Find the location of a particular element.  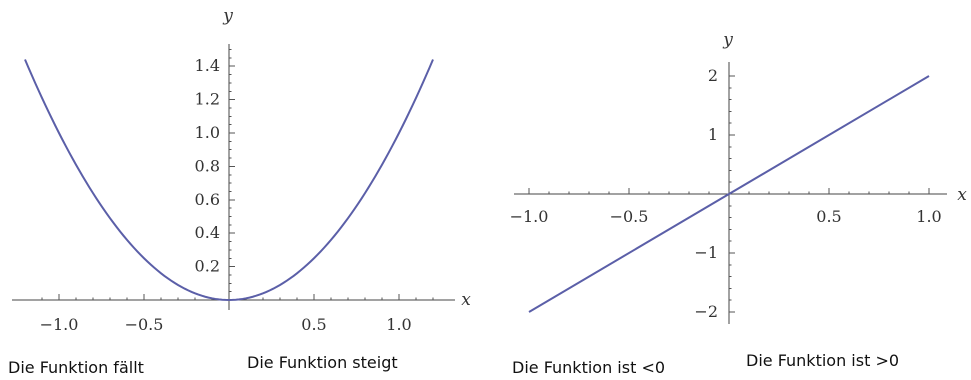

y-tick-label: 0.6 is located at coordinates (207, 199).